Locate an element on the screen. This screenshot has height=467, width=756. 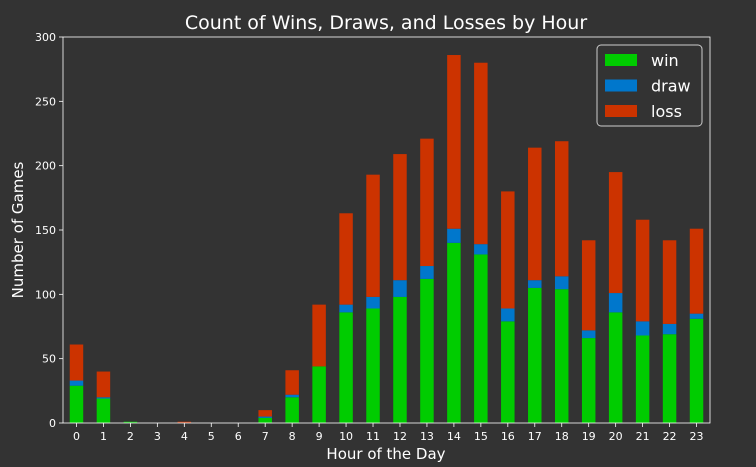
y-tick-label: 100 is located at coordinates (45, 294).